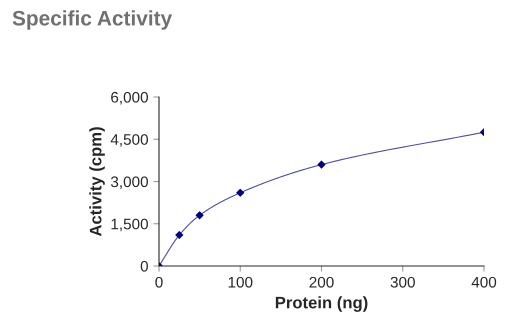 The image size is (509, 334). I want to click on y-tick-label: 6,000, so click(129, 98).